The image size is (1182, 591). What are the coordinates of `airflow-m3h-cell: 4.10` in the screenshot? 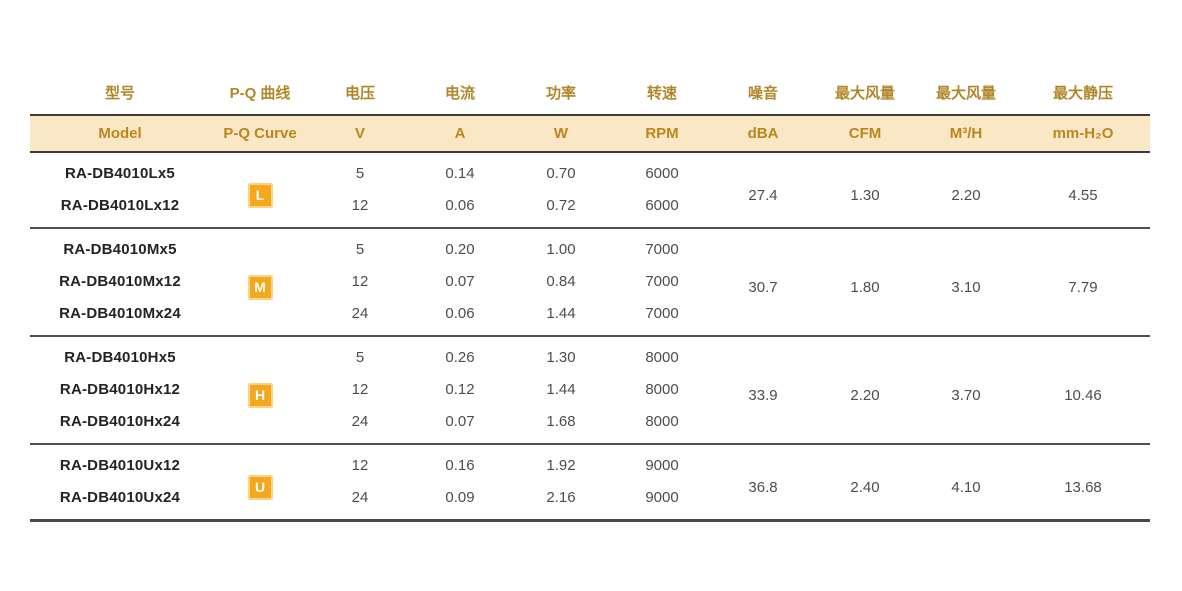 It's located at (966, 487).